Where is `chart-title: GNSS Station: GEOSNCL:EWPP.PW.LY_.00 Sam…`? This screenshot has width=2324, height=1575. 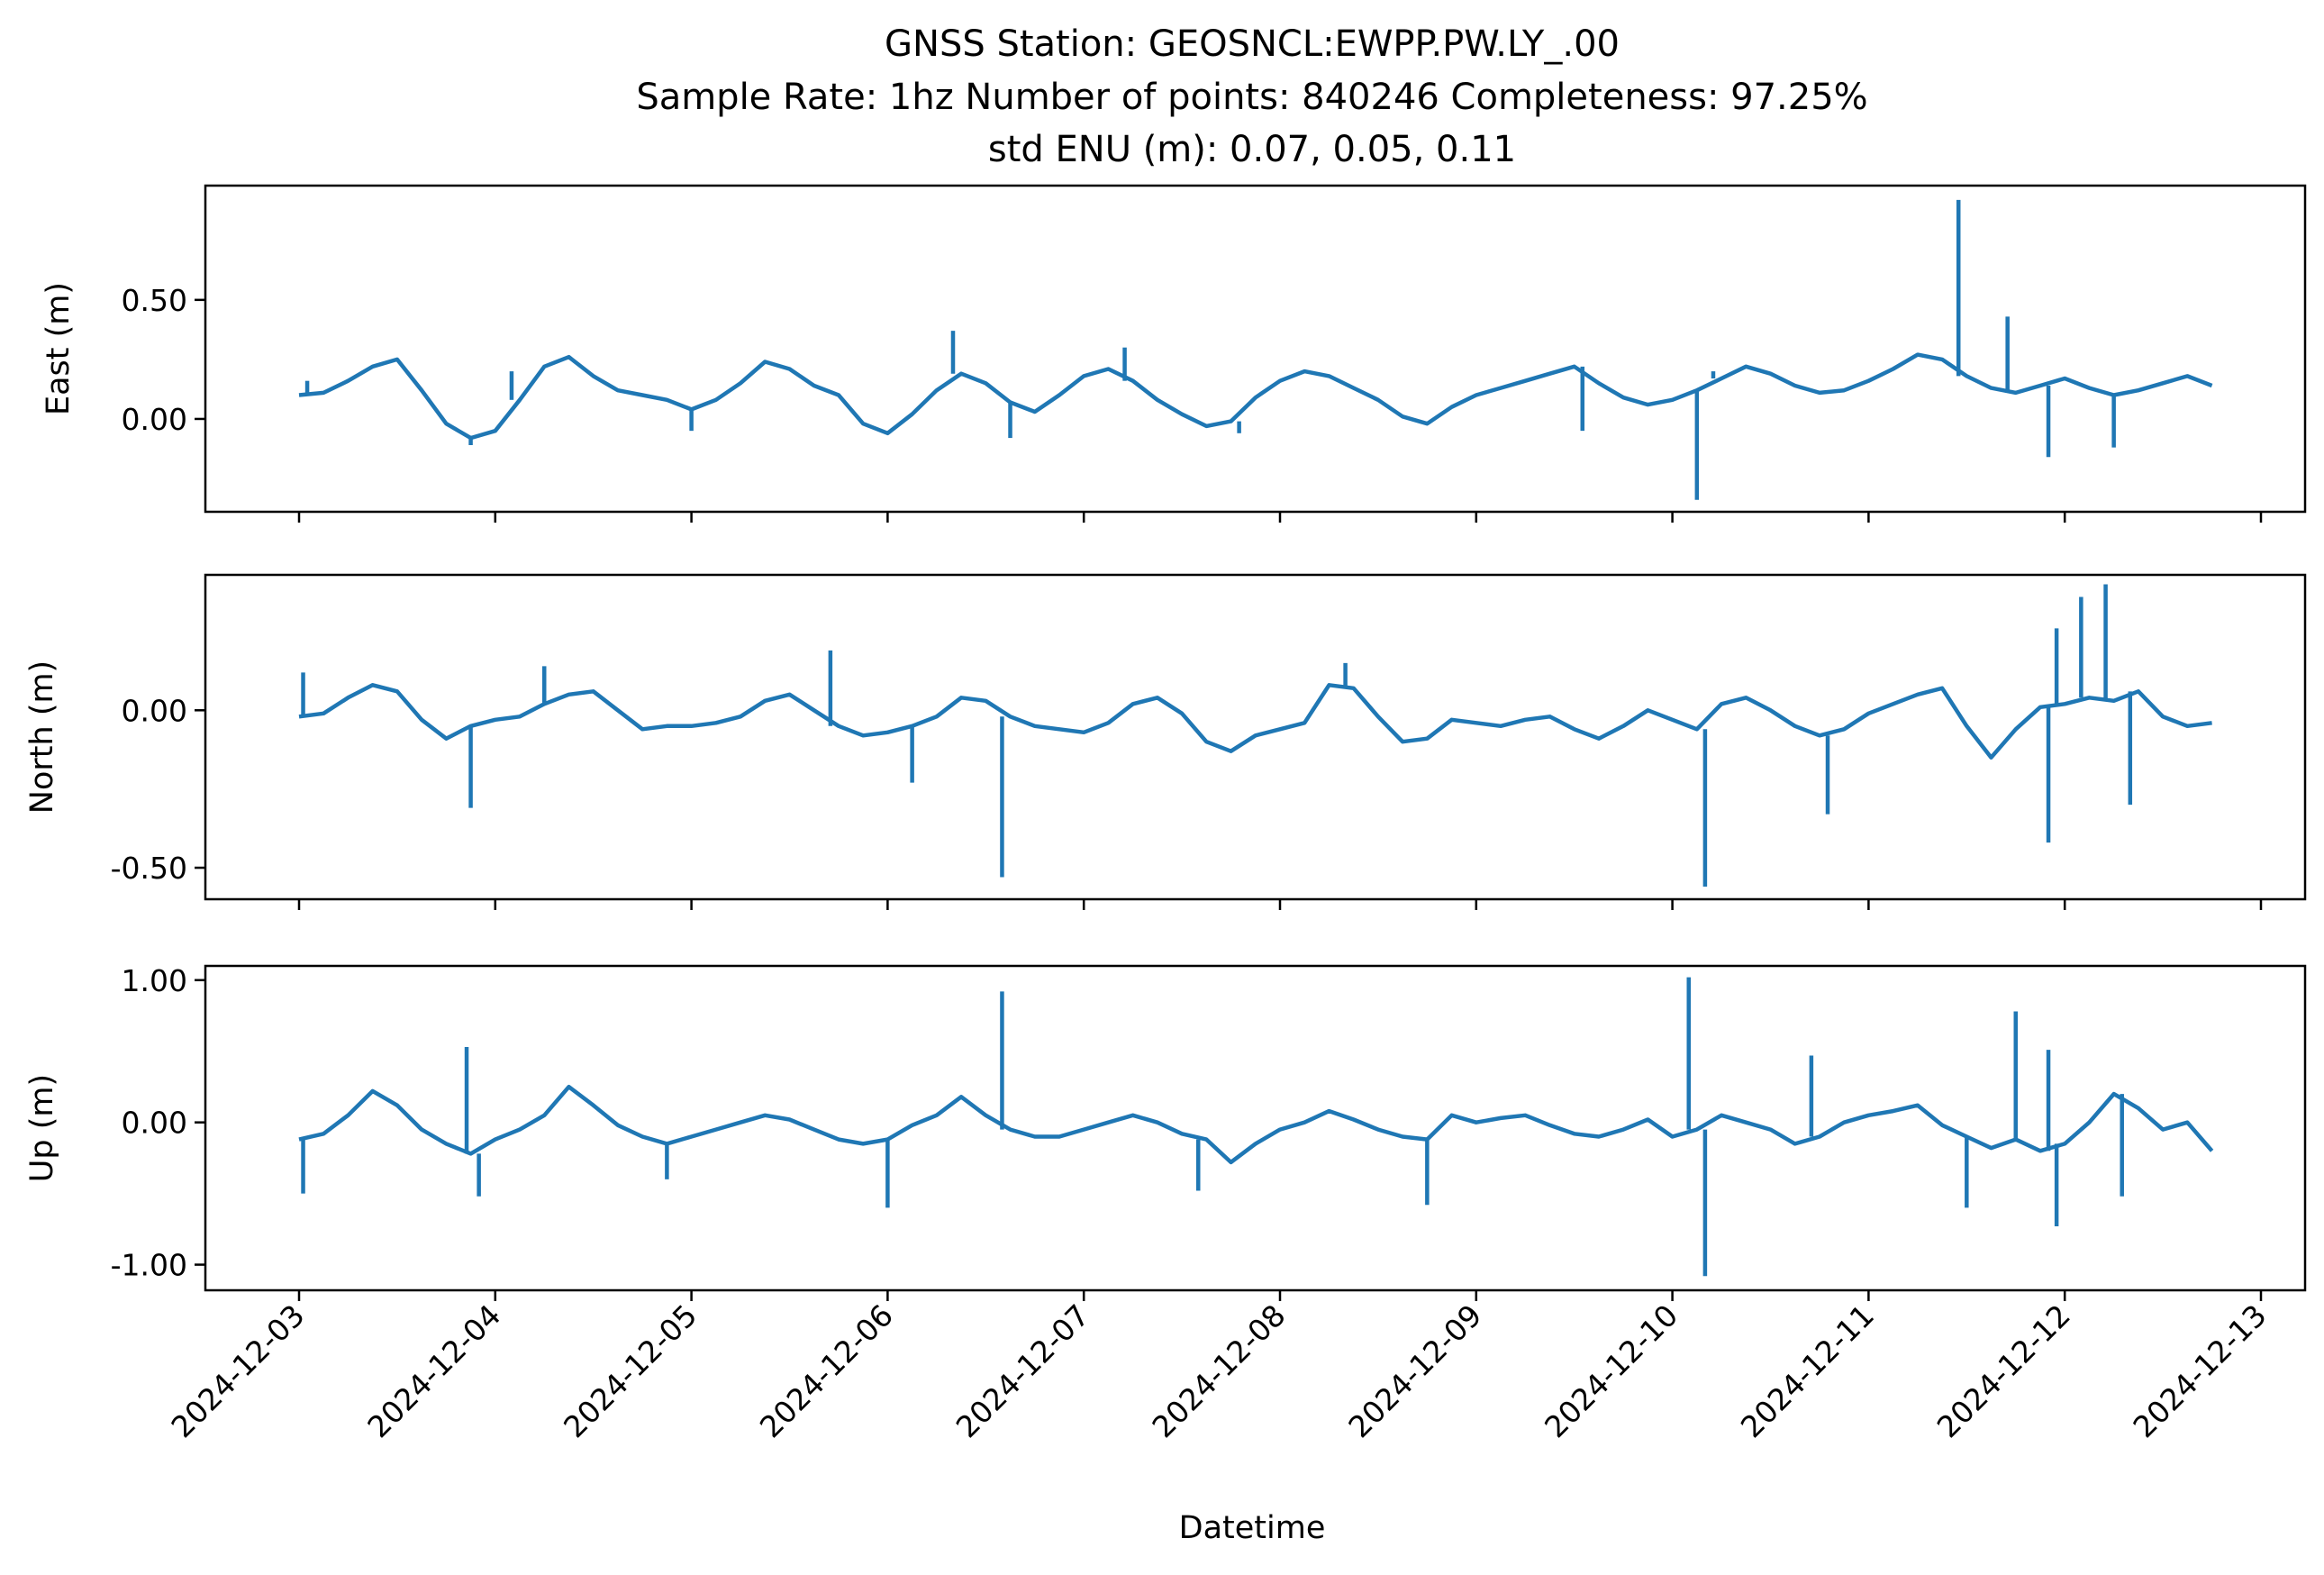 chart-title: GNSS Station: GEOSNCL:EWPP.PW.LY_.00 Sam… is located at coordinates (1252, 96).